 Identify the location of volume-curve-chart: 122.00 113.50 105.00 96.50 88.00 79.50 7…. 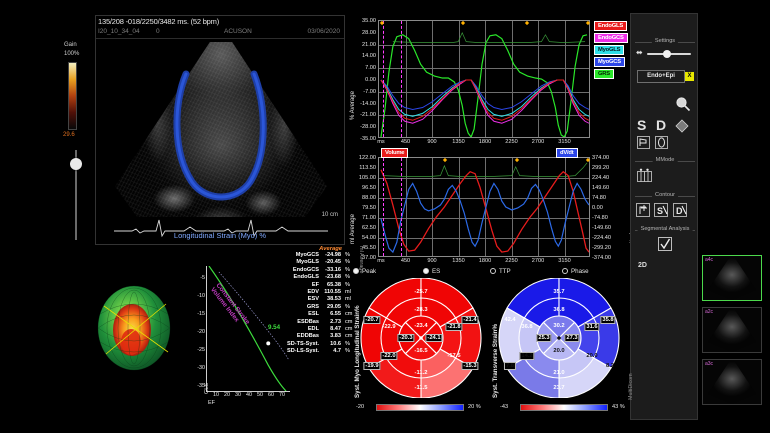
(492, 207).